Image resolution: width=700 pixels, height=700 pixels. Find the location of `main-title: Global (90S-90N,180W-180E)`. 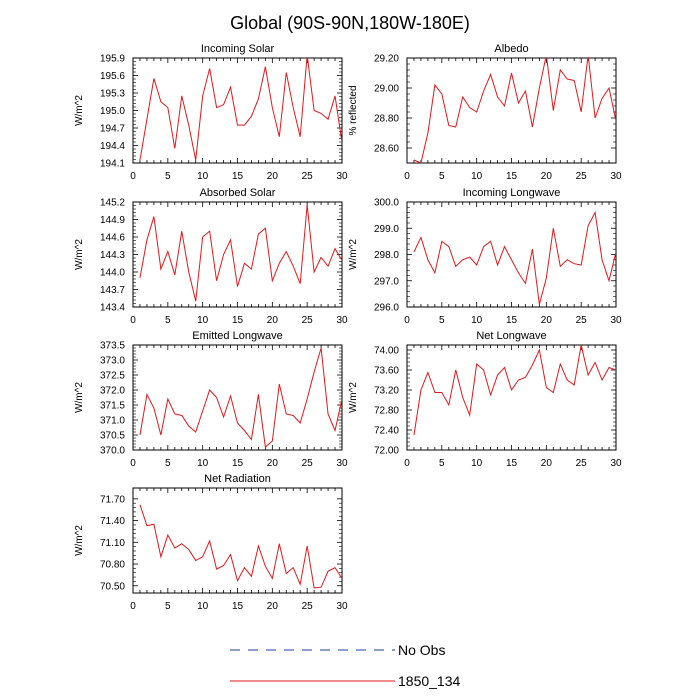

main-title: Global (90S-90N,180W-180E) is located at coordinates (350, 23).